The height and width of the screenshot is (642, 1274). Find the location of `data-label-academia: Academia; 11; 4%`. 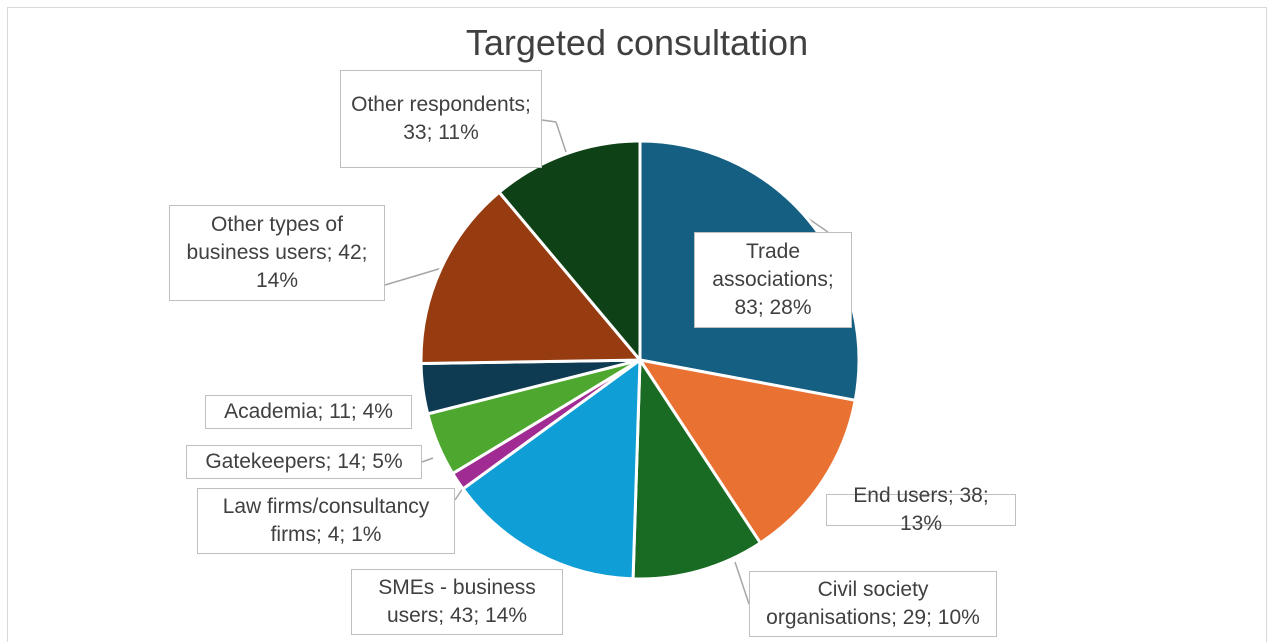

data-label-academia: Academia; 11; 4% is located at coordinates (308, 412).